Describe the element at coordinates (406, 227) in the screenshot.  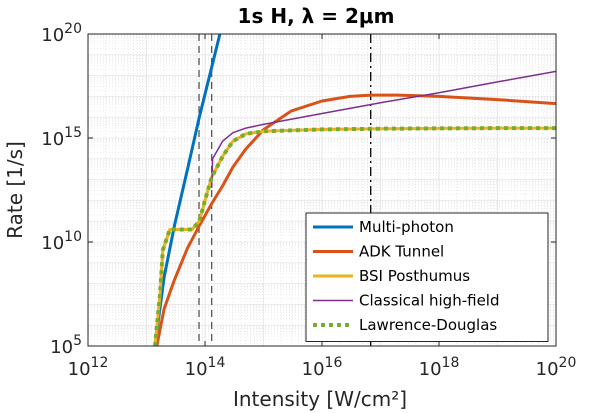
I see `legend-entry-label: Multi-photon` at that location.